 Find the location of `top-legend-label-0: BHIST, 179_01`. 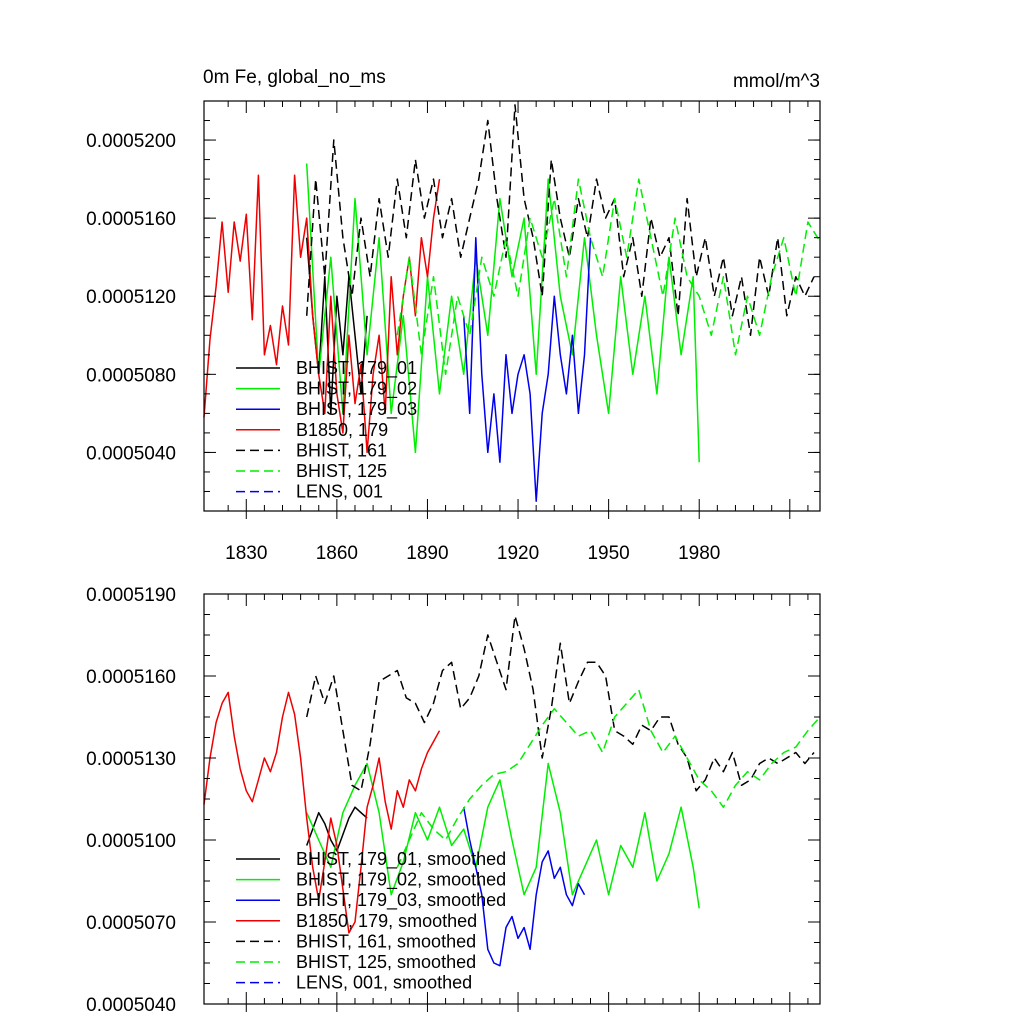

top-legend-label-0: BHIST, 179_01 is located at coordinates (356, 368).